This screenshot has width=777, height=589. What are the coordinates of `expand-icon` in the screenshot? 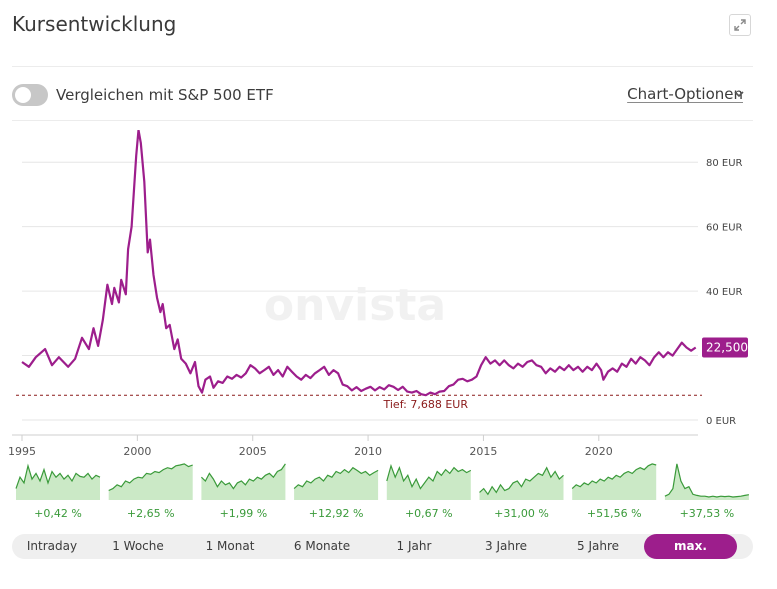 It's located at (740, 25).